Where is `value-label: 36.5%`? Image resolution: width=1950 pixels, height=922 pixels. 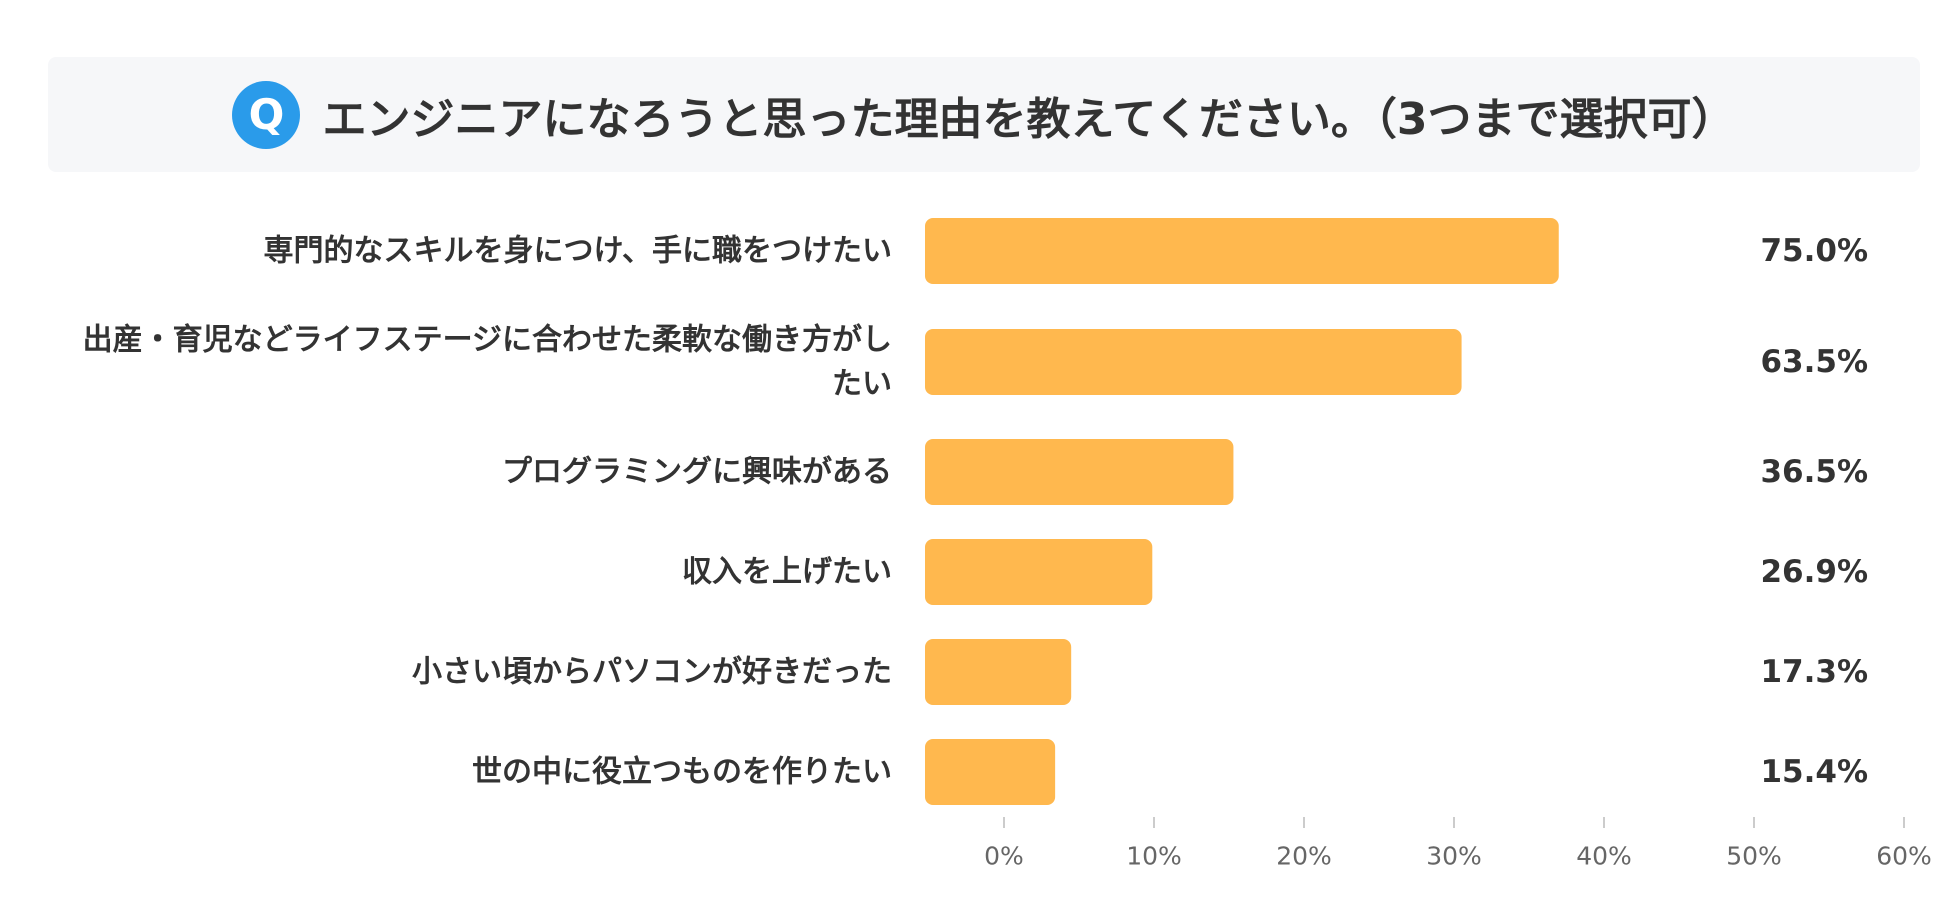
value-label: 36.5% is located at coordinates (1814, 472).